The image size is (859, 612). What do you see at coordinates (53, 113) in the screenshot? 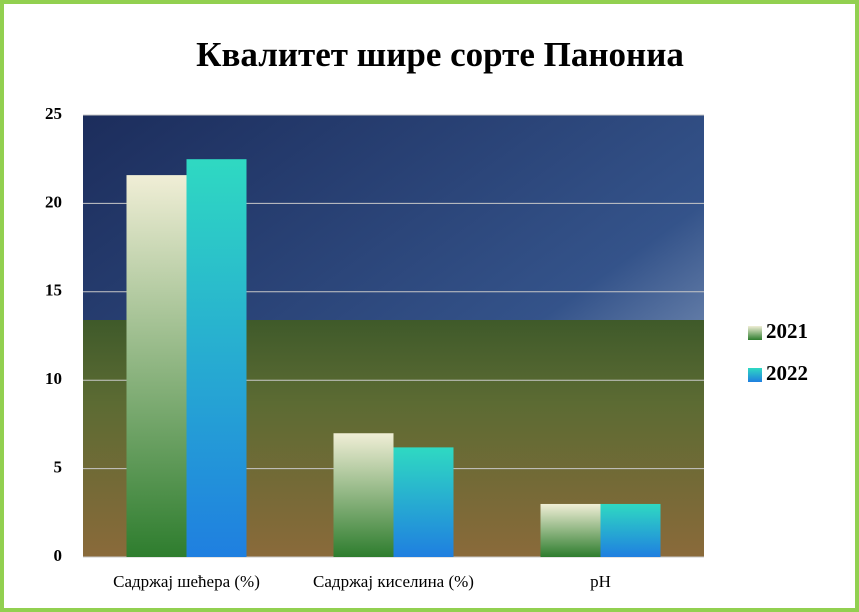
I see `y-tick-label: 25` at bounding box center [53, 113].